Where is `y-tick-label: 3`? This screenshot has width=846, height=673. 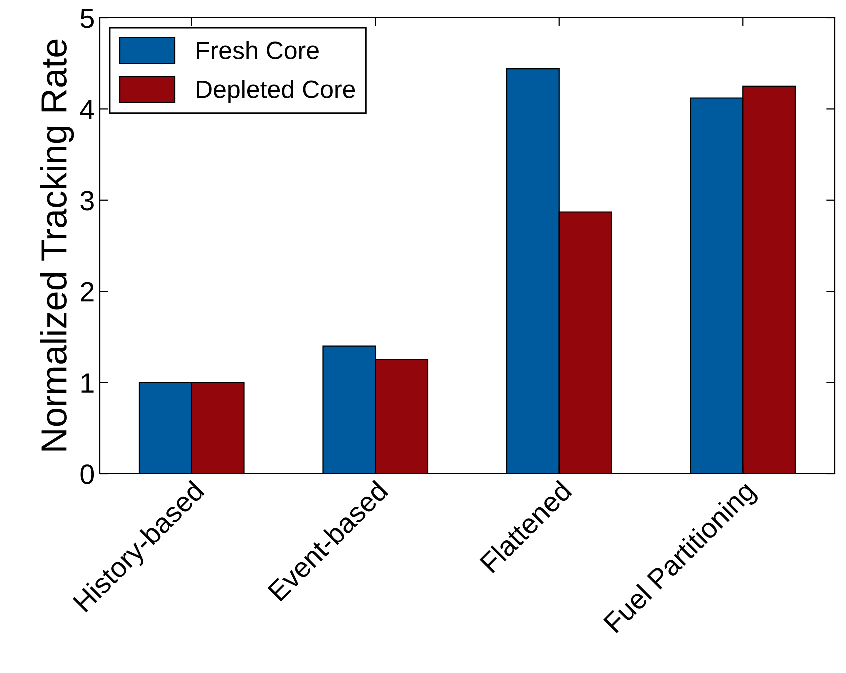
y-tick-label: 3 is located at coordinates (87, 201).